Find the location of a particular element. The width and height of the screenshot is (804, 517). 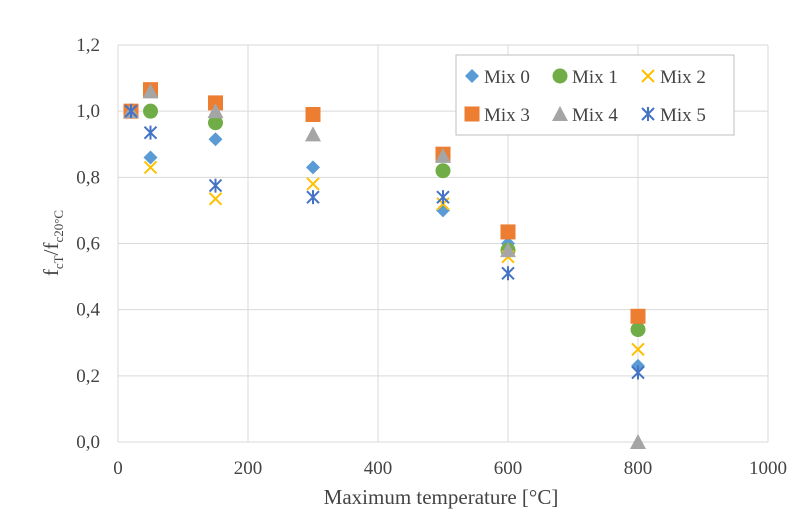

y-axis-label-main: f is located at coordinates (51, 272).